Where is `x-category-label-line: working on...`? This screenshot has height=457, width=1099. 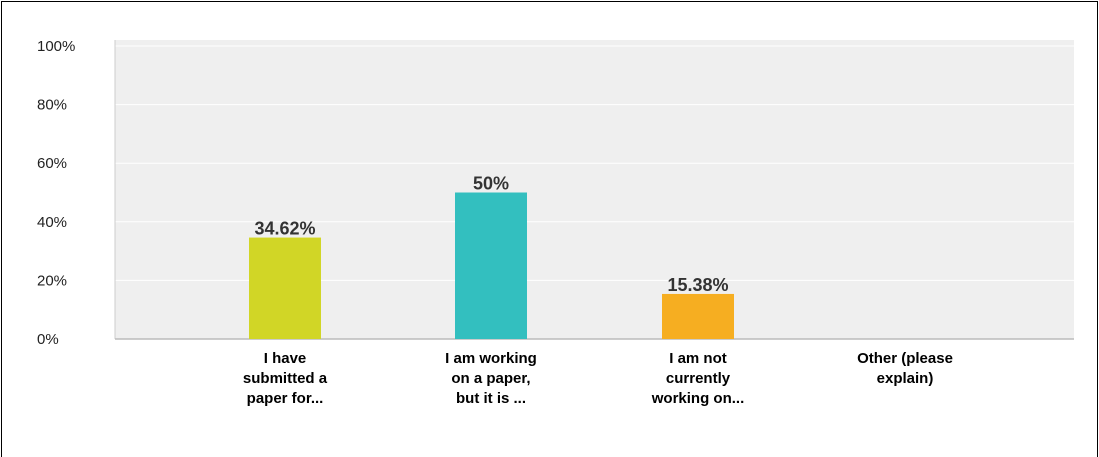 x-category-label-line: working on... is located at coordinates (698, 398).